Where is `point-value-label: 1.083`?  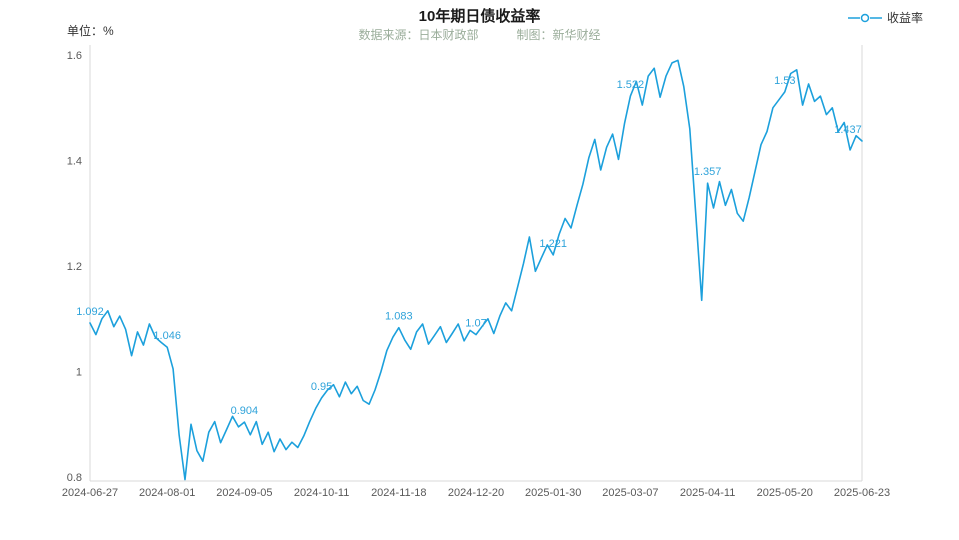 point-value-label: 1.083 is located at coordinates (399, 317).